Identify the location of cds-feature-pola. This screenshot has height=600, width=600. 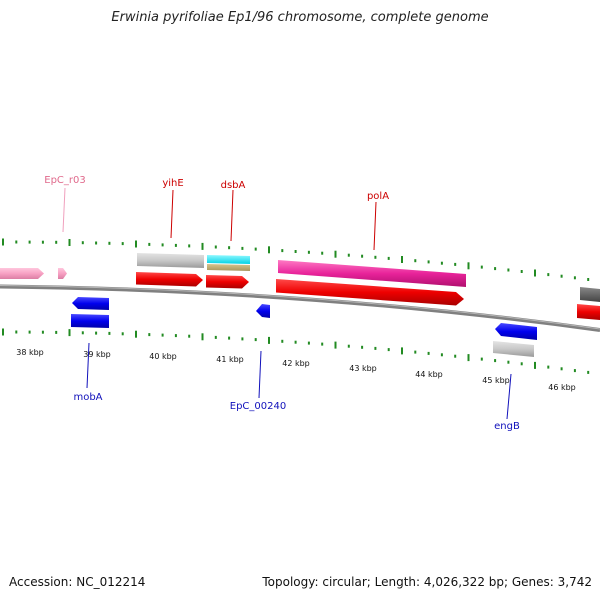
(370, 292).